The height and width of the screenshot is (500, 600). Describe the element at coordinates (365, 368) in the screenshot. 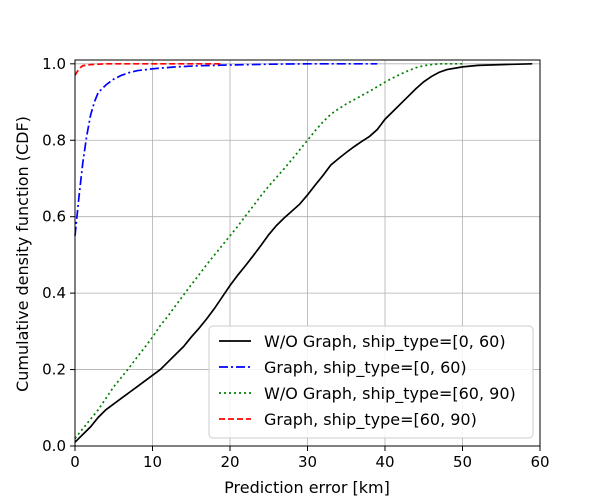

I see `legend-label: Graph, ship_type=[0, 60)` at that location.